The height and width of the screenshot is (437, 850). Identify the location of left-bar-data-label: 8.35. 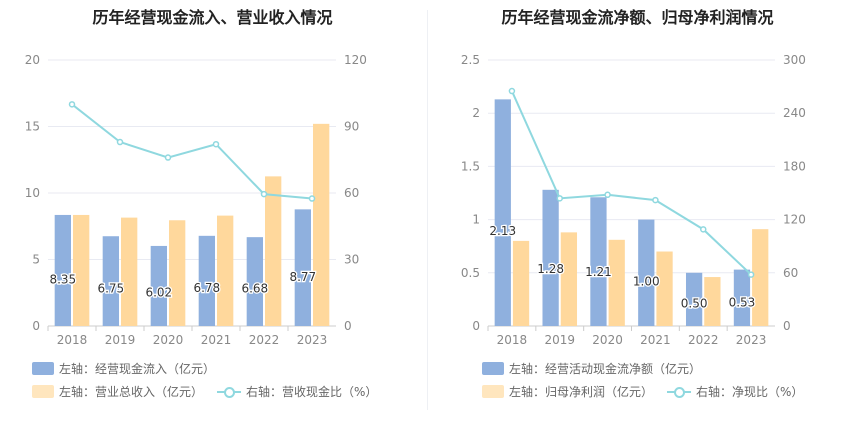
(62, 279).